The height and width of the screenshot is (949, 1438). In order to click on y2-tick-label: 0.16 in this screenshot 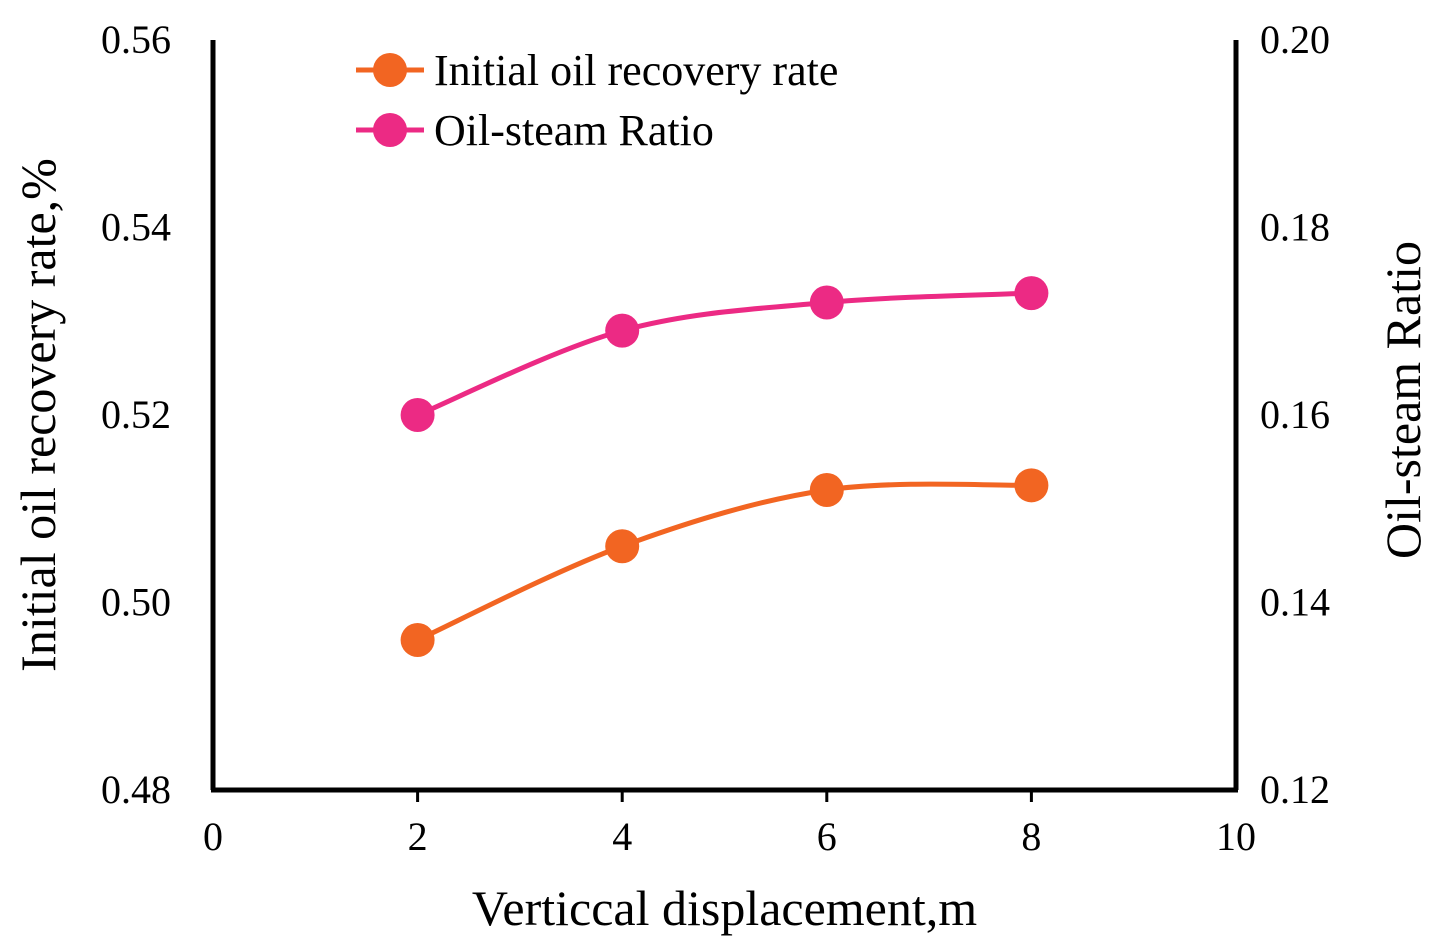, I will do `click(1295, 414)`.